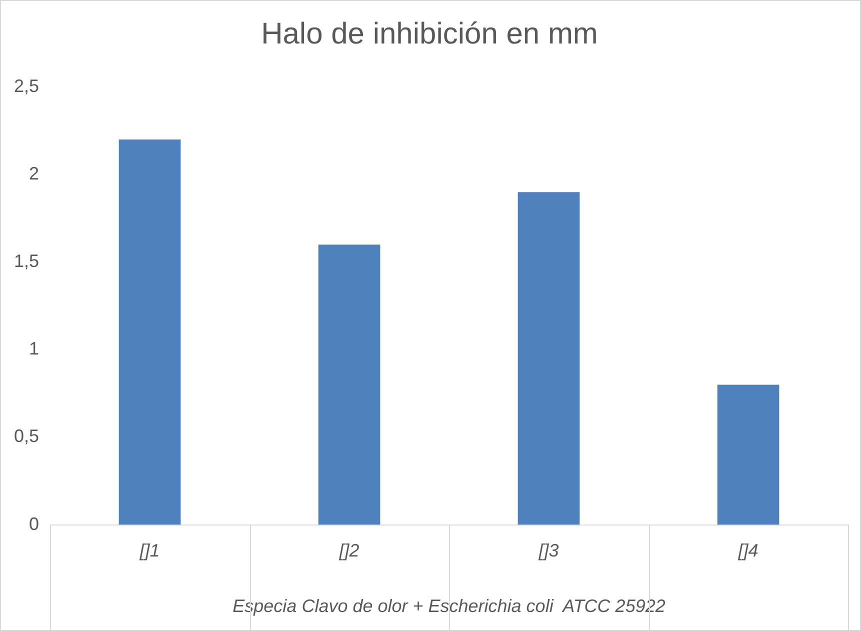 This screenshot has width=861, height=631. I want to click on x-axis-title: Especia Clavo de olor + Escherichia coli ATCC 25922, so click(449, 606).